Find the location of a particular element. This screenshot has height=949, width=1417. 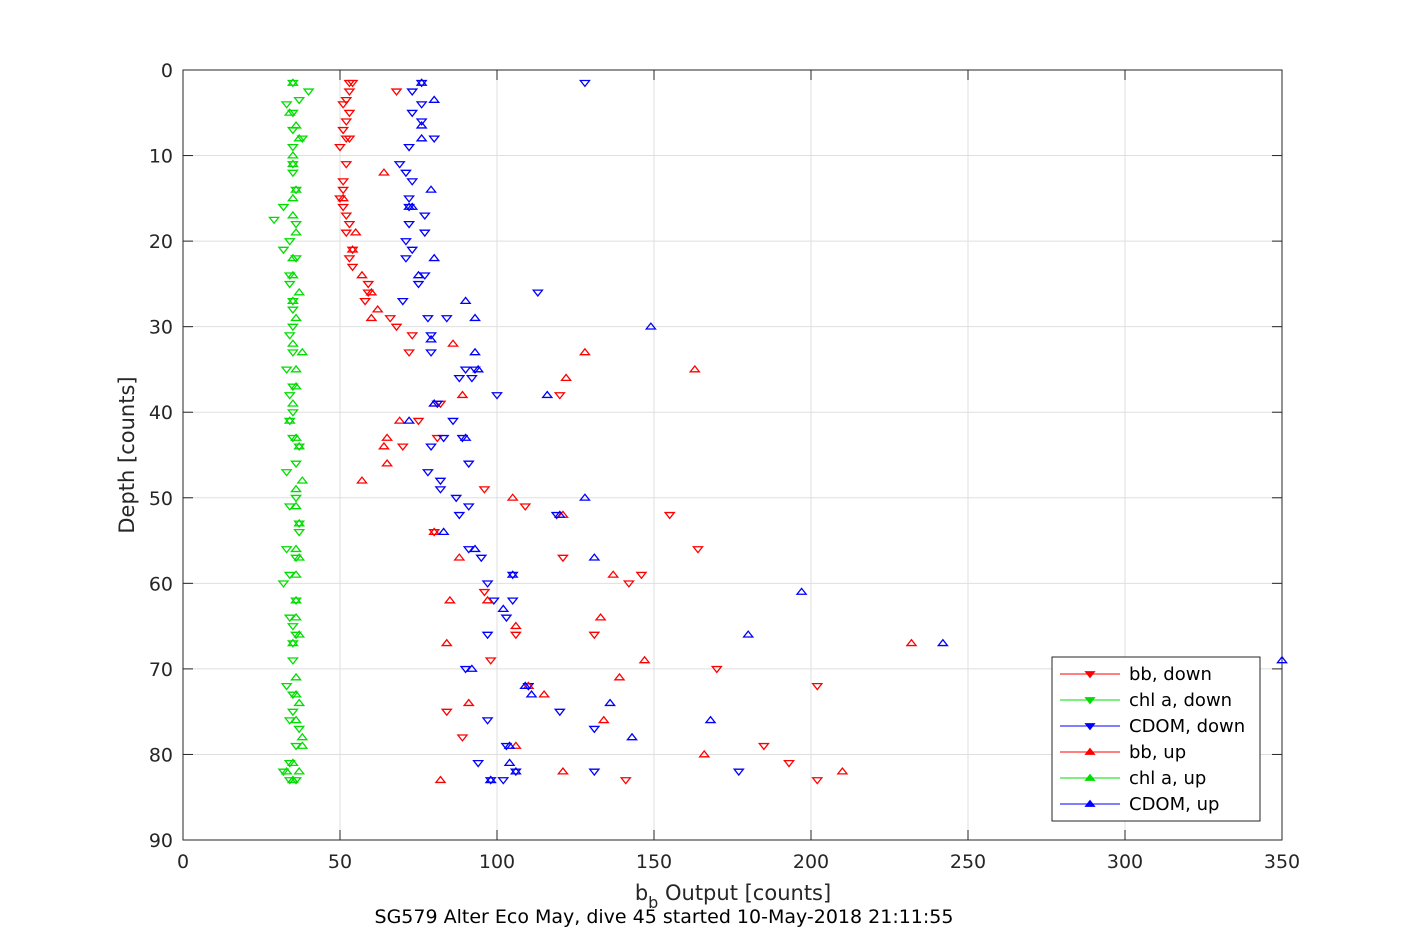

legend-entry-label: CDOM, up is located at coordinates (1174, 804).